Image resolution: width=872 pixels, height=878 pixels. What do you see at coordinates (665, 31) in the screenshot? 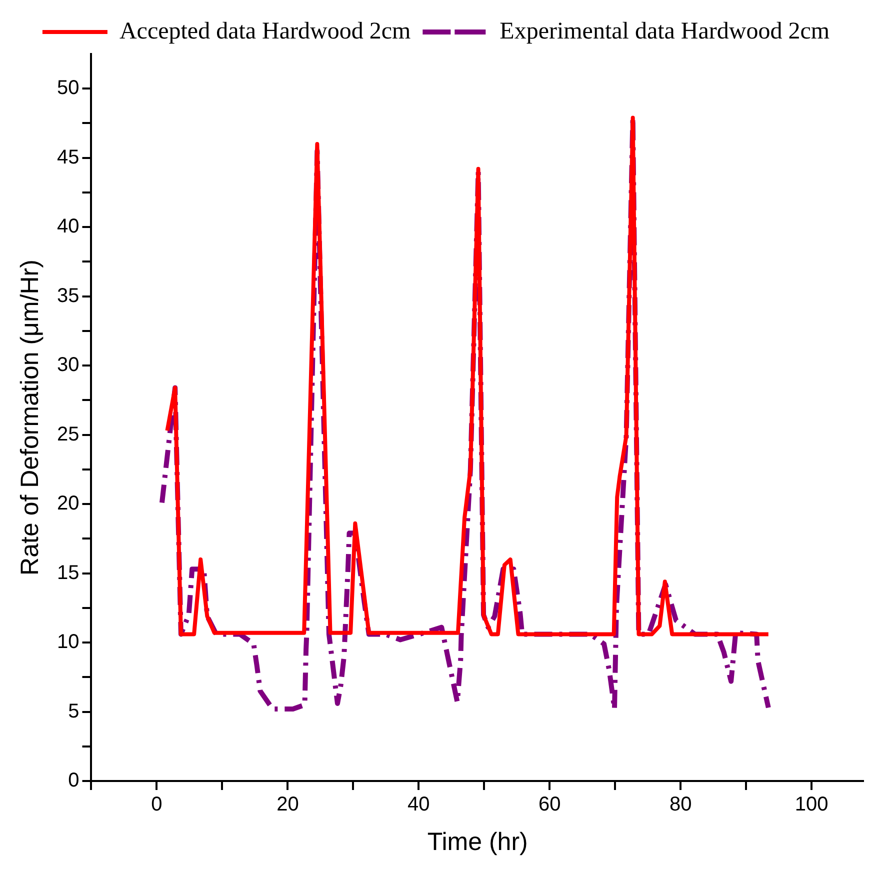
I see `legend-label: Experimental data Hardwood 2cm` at bounding box center [665, 31].